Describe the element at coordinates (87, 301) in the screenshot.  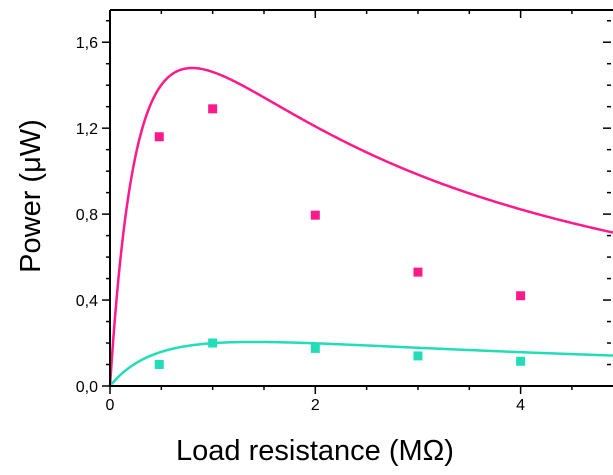
I see `y-tick-label: 0,4` at that location.